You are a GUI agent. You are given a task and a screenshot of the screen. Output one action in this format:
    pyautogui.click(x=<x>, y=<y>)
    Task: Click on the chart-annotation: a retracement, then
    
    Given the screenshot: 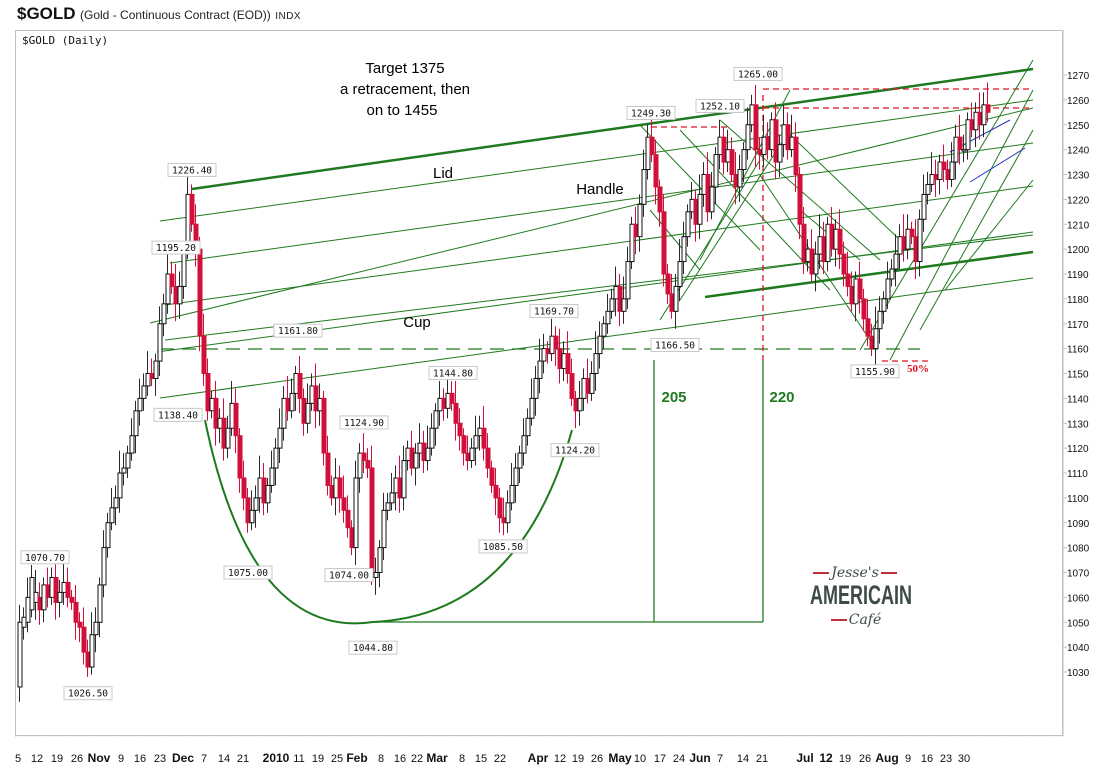 What is the action you would take?
    pyautogui.click(x=405, y=89)
    